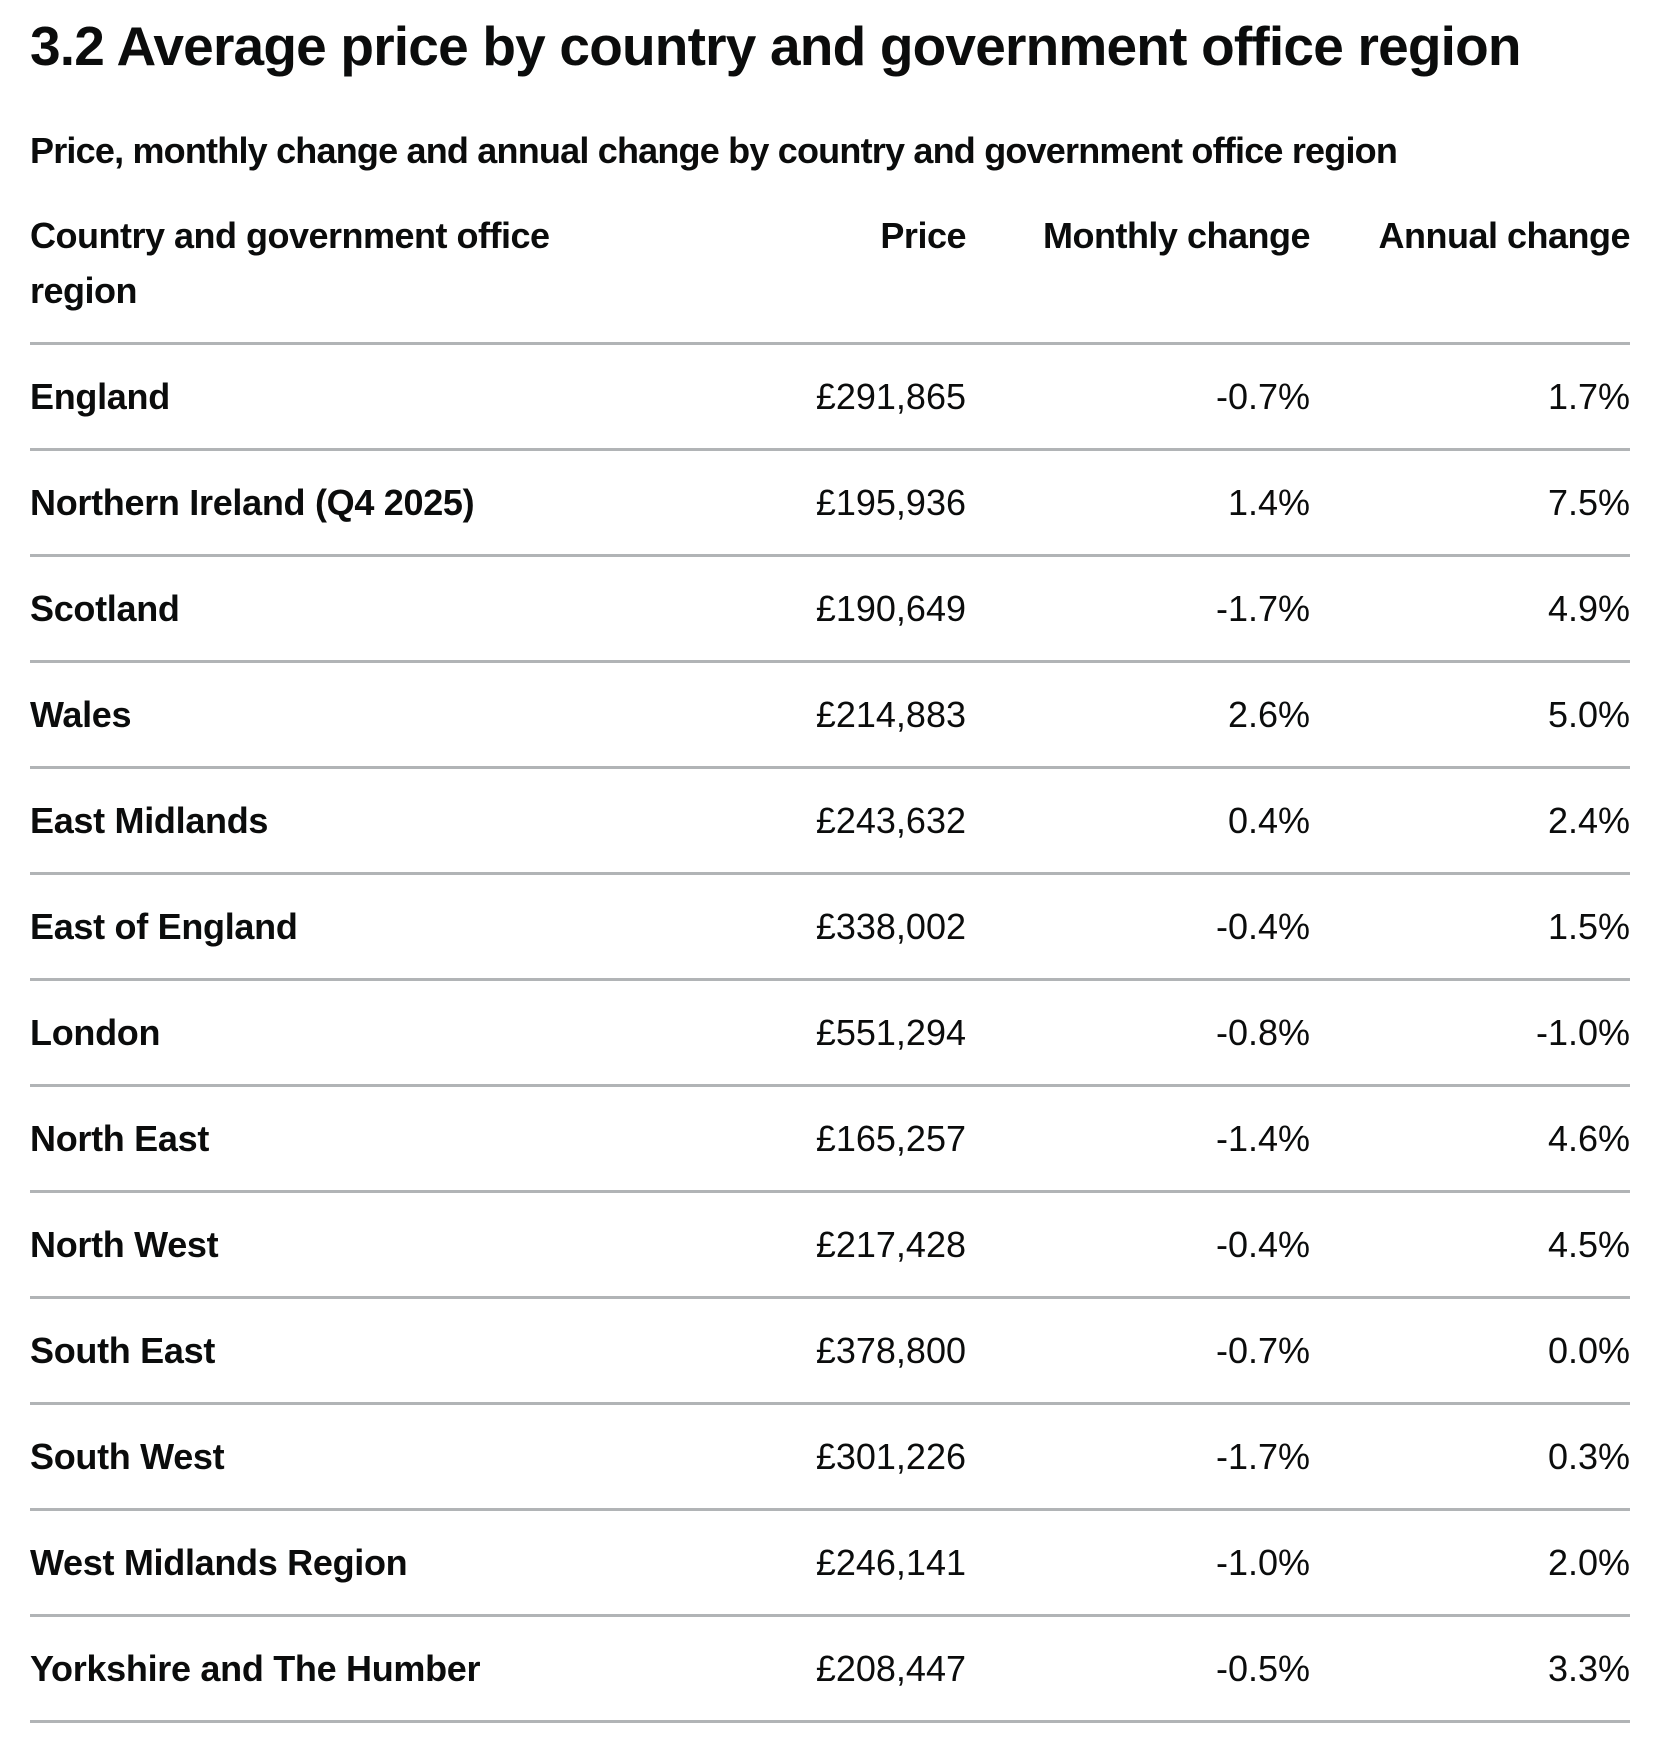  What do you see at coordinates (330, 1245) in the screenshot?
I see `region-cell: North West` at bounding box center [330, 1245].